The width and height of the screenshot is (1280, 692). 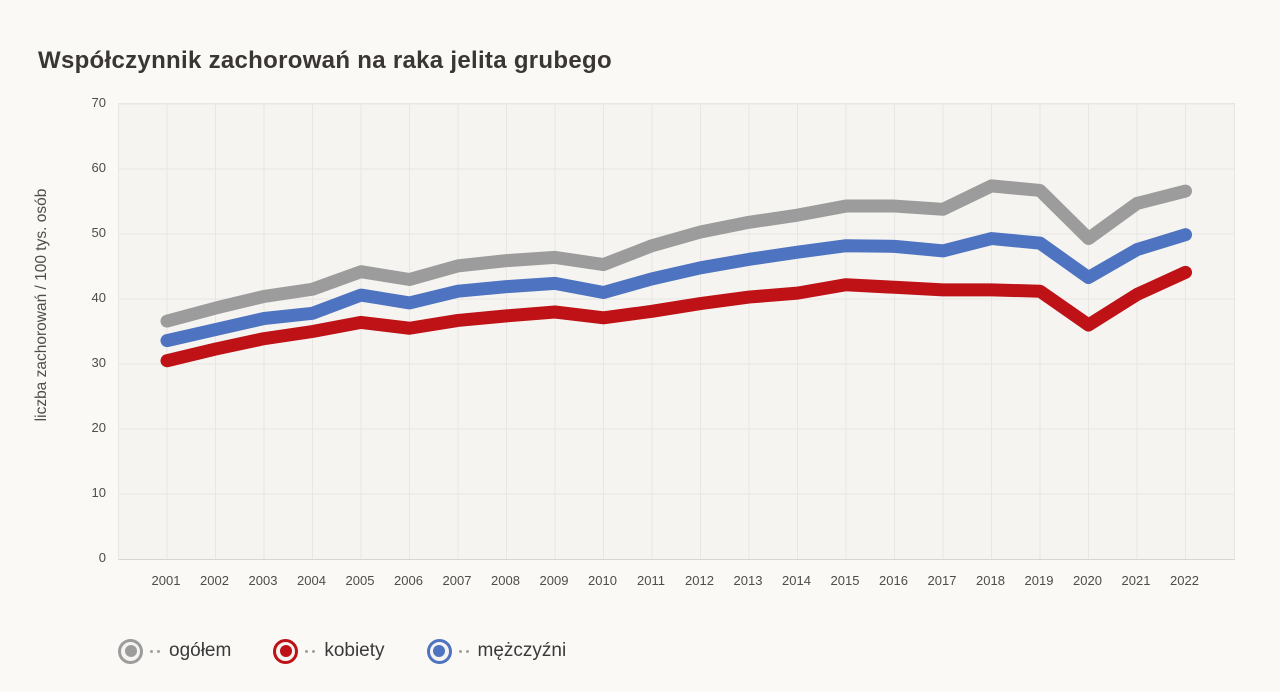 What do you see at coordinates (354, 650) in the screenshot?
I see `legend-label: kobiety` at bounding box center [354, 650].